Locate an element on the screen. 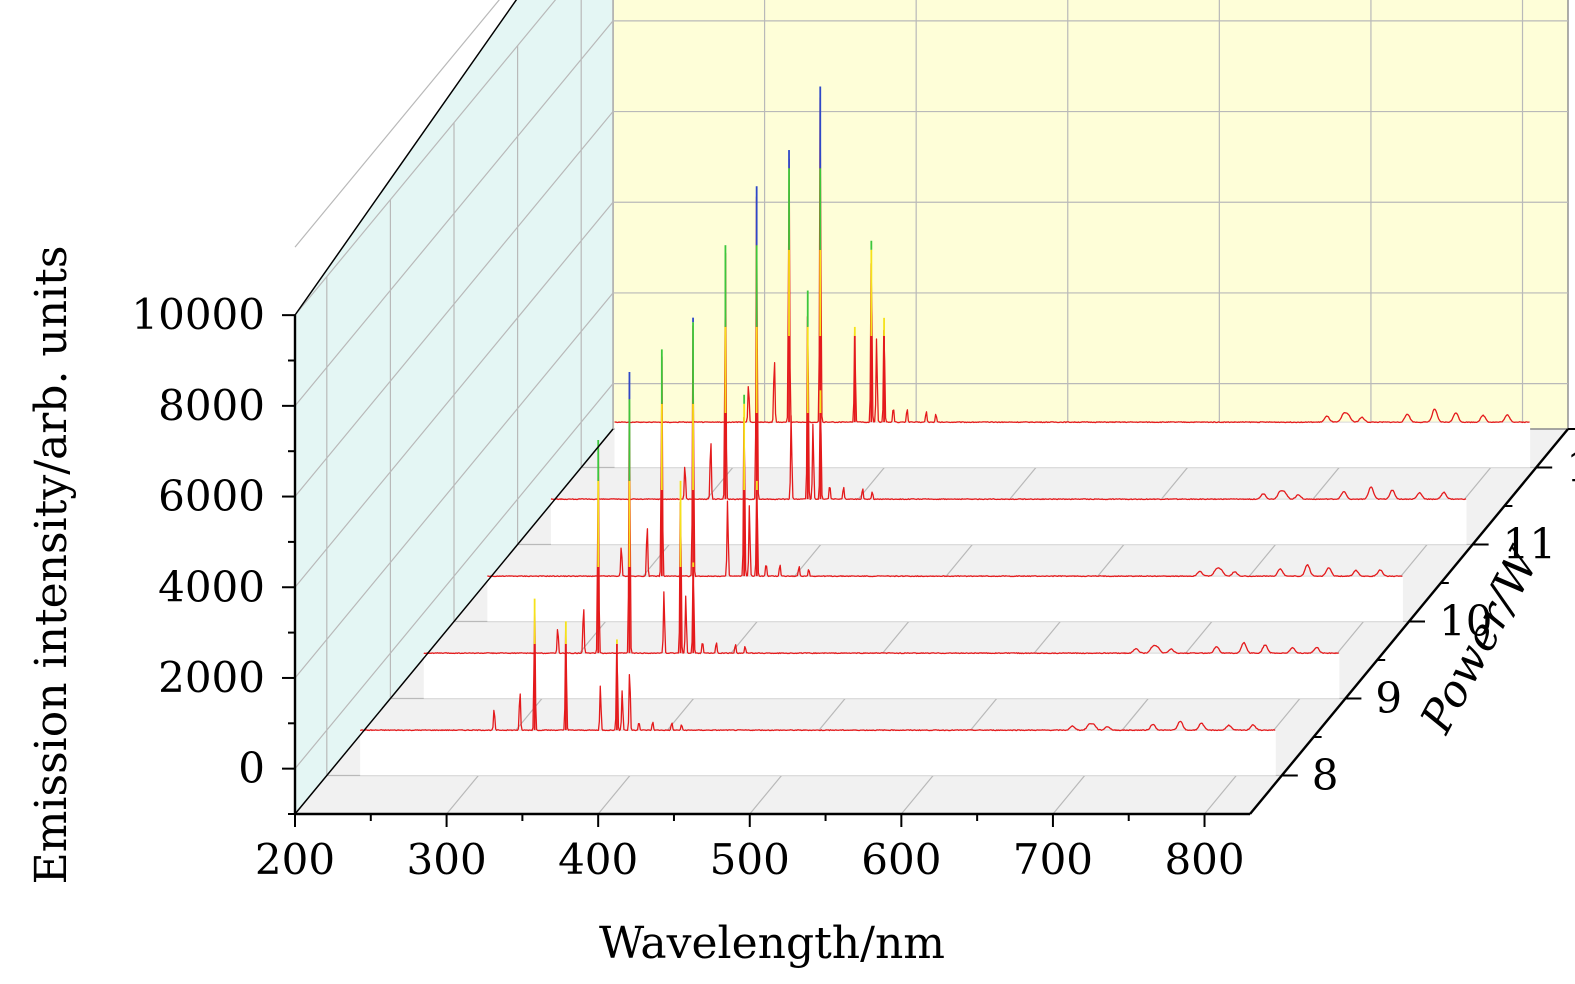 The width and height of the screenshot is (1575, 984). x-axis-title: Wavelength/nm is located at coordinates (772, 943).